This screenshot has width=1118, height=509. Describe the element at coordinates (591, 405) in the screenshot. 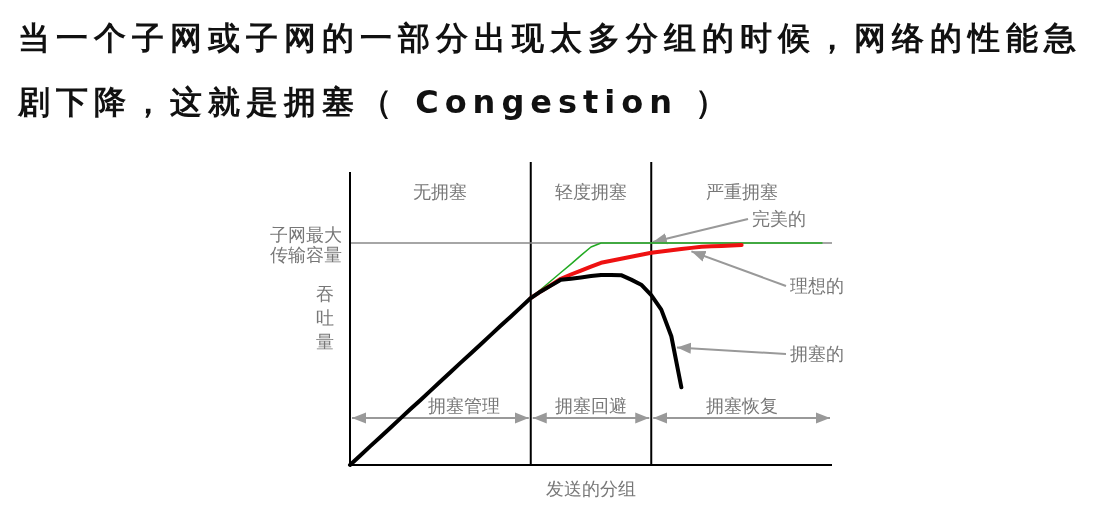

I see `annotation: 拥塞回避` at that location.